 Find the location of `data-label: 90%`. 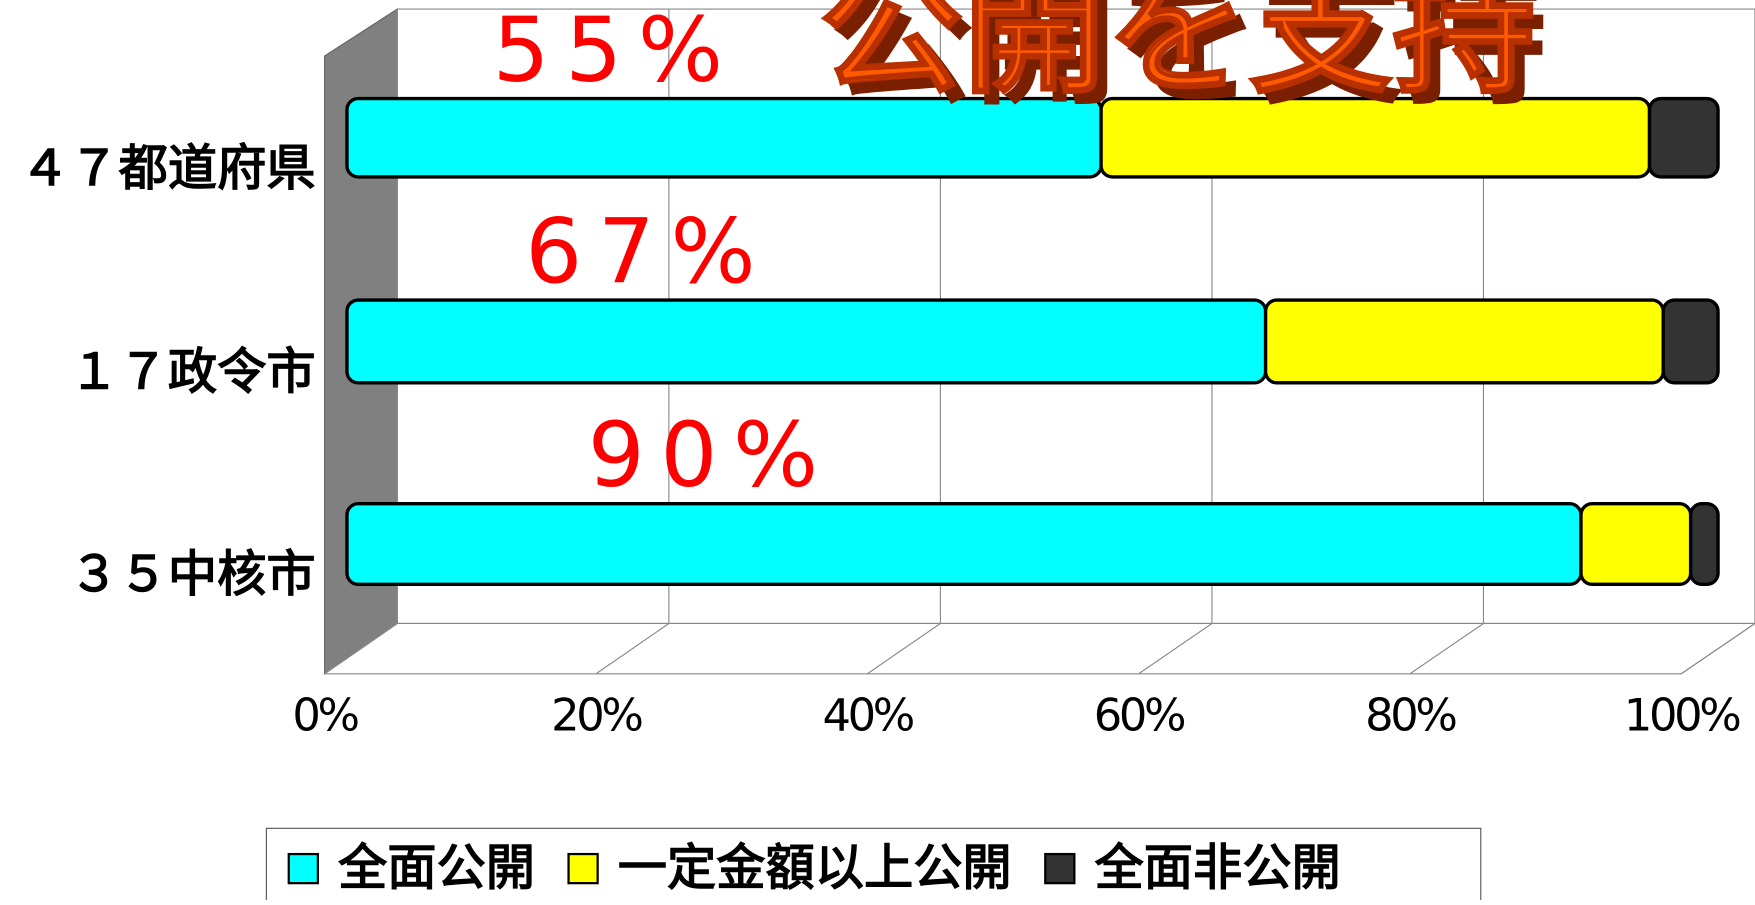

data-label: 90% is located at coordinates (711, 456).